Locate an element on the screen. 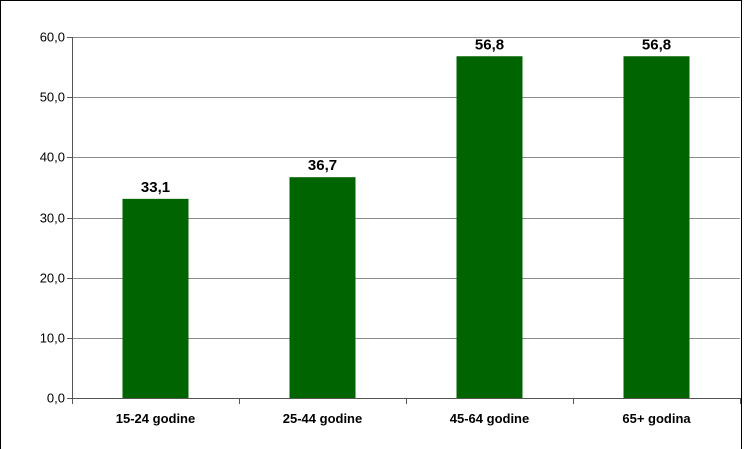 The image size is (748, 449). y-tick-label: 30,0 is located at coordinates (52, 218).